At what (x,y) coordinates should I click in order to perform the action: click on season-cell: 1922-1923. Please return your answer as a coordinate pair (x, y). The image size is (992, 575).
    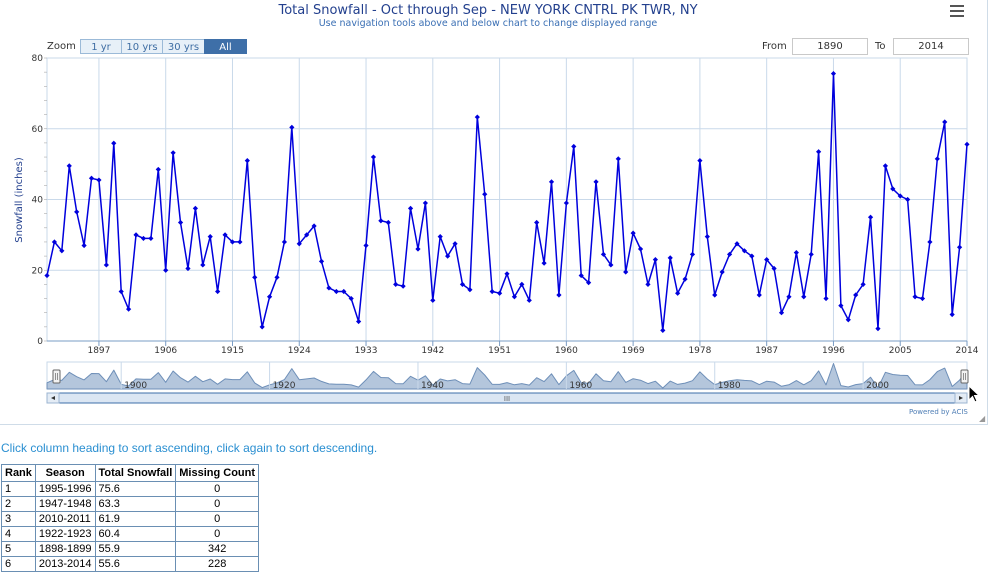
    Looking at the image, I should click on (65, 534).